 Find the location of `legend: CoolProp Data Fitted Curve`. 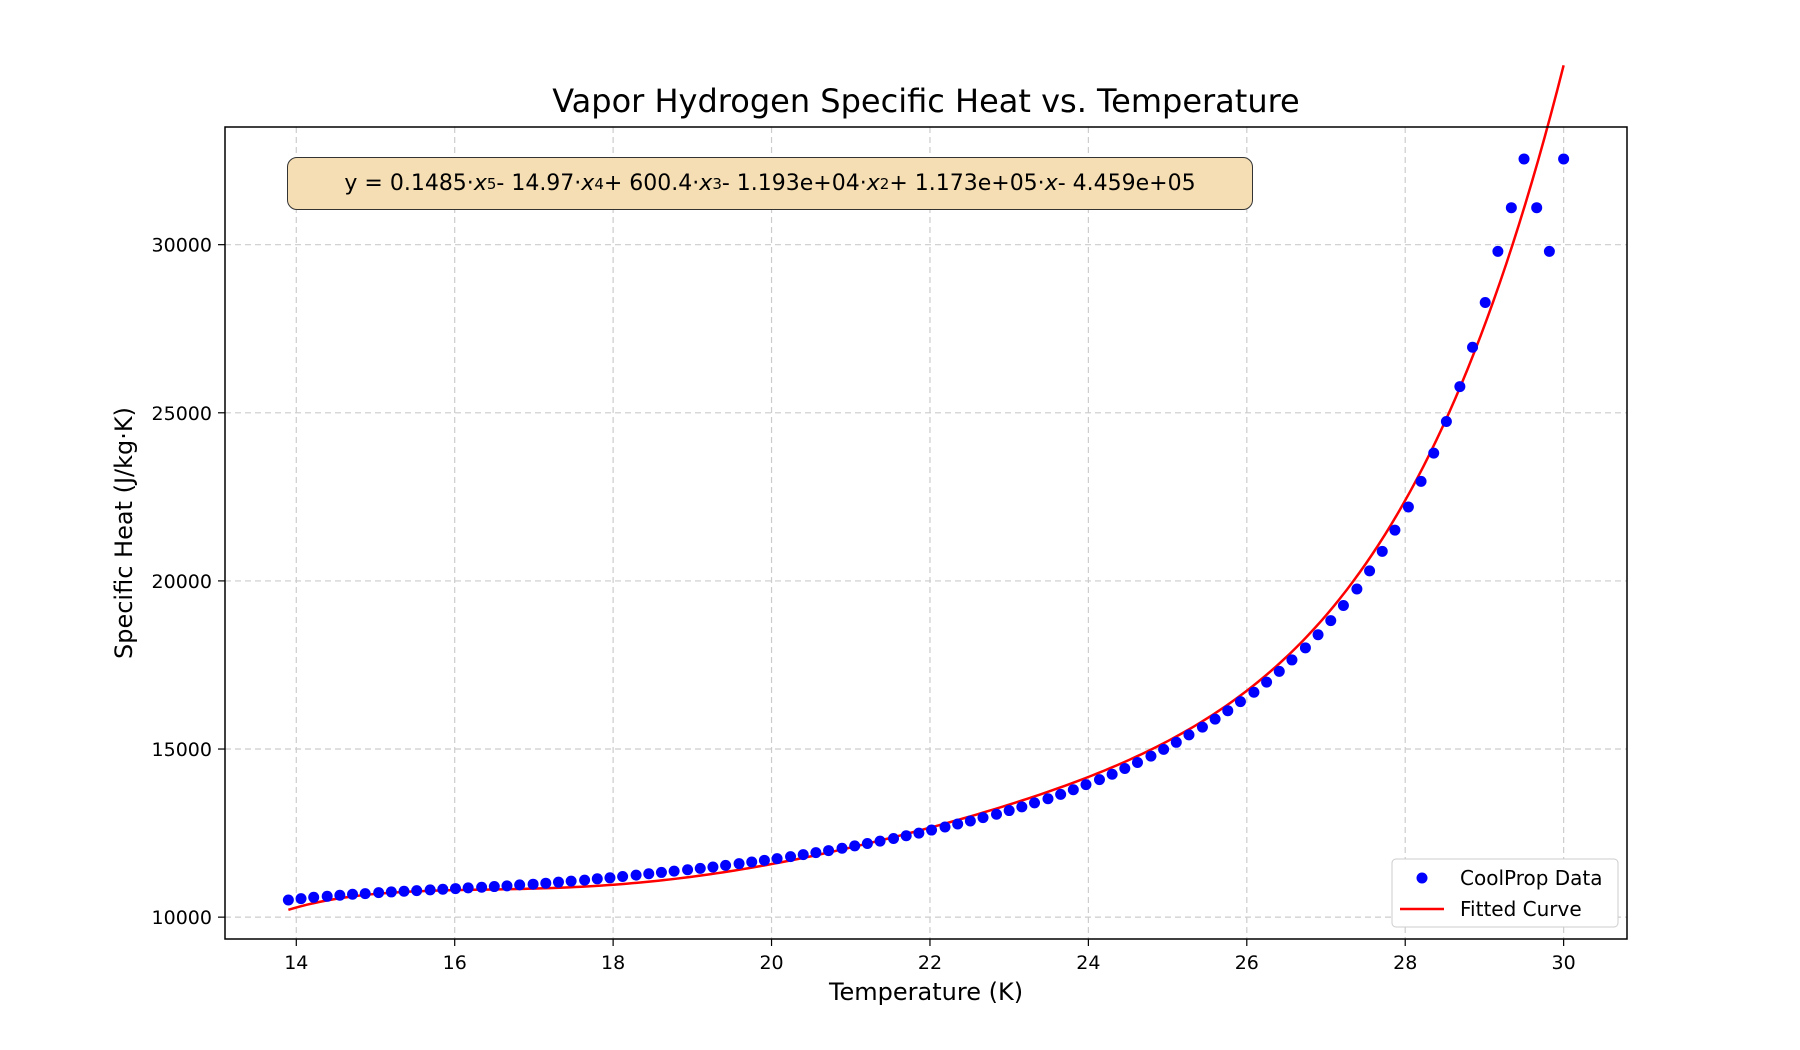

legend: CoolProp Data Fitted Curve is located at coordinates (1505, 893).